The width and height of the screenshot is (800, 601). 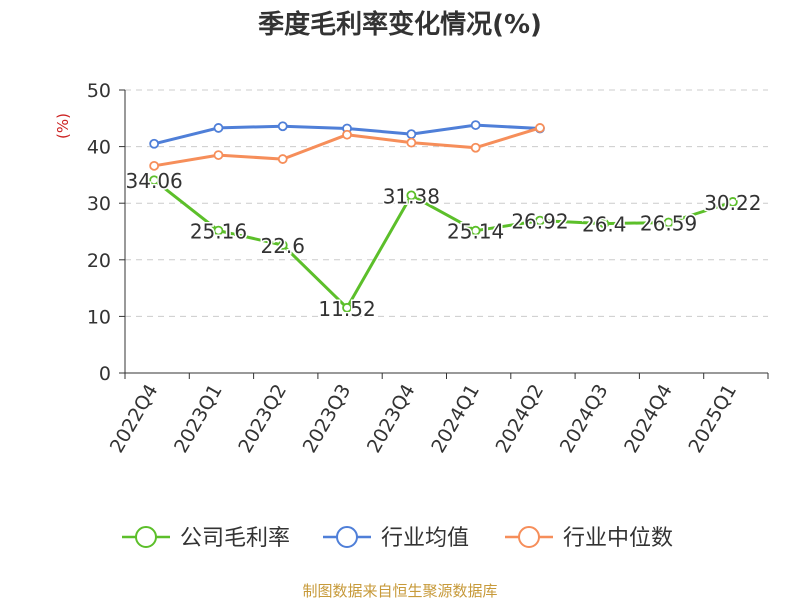 I want to click on data-label: 30.22, so click(x=732, y=203).